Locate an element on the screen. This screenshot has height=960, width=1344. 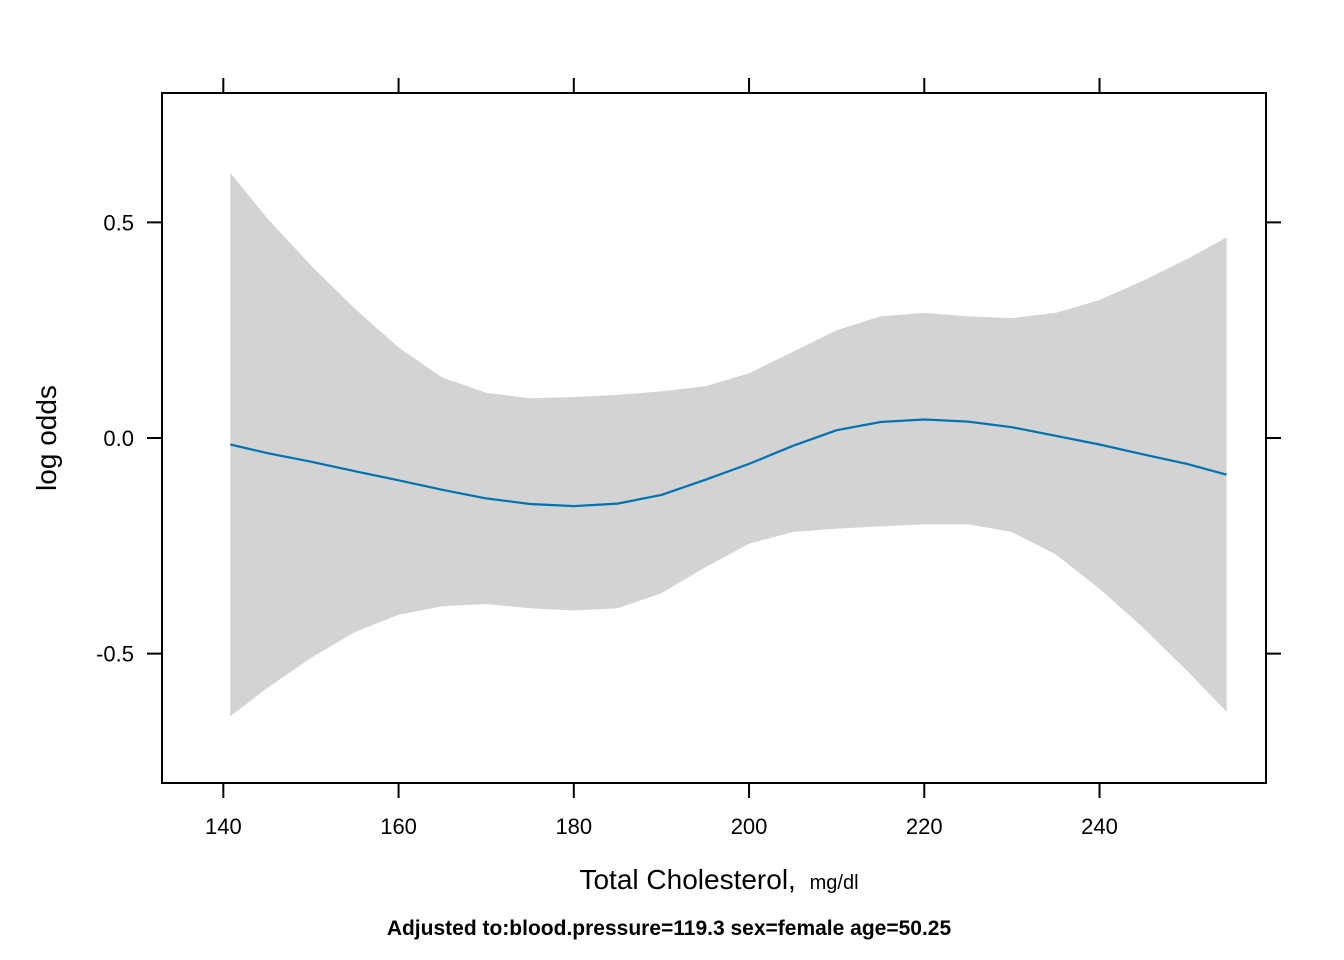
fit-line is located at coordinates (728, 463).